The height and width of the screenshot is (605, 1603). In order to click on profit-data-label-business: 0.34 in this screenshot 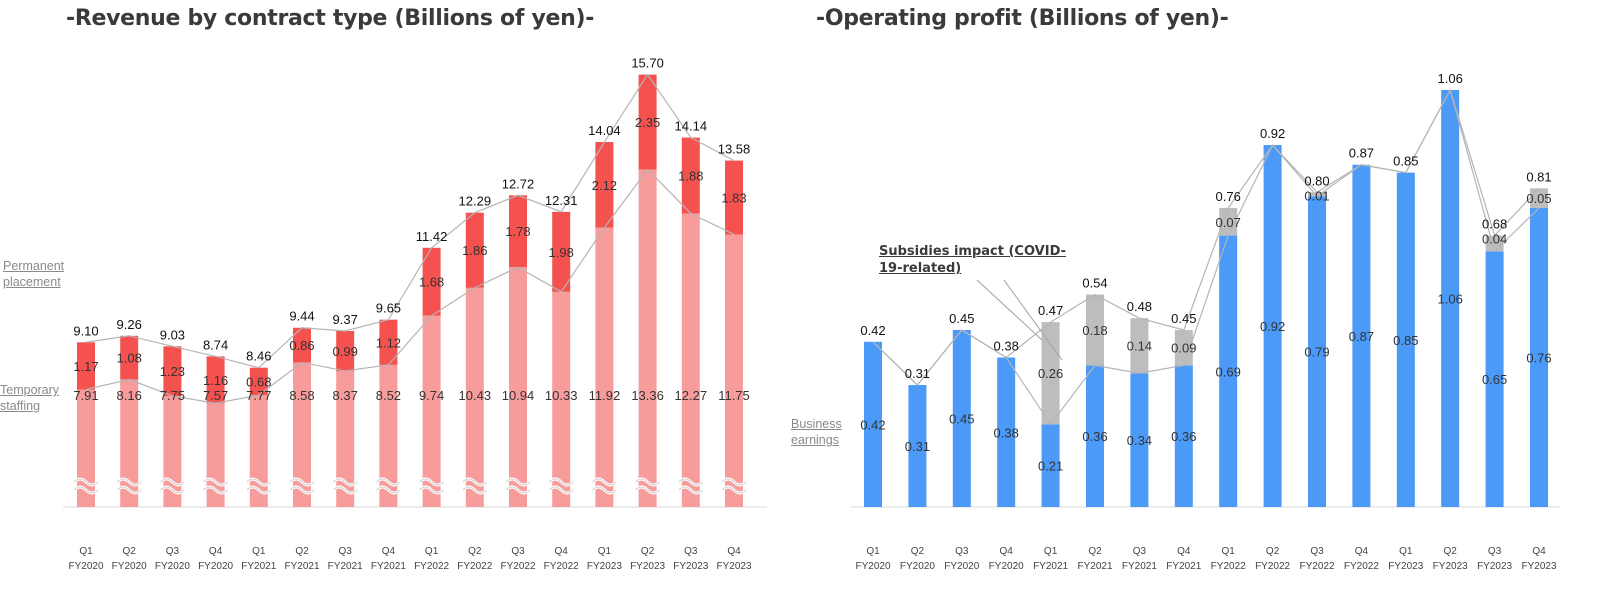, I will do `click(1139, 440)`.